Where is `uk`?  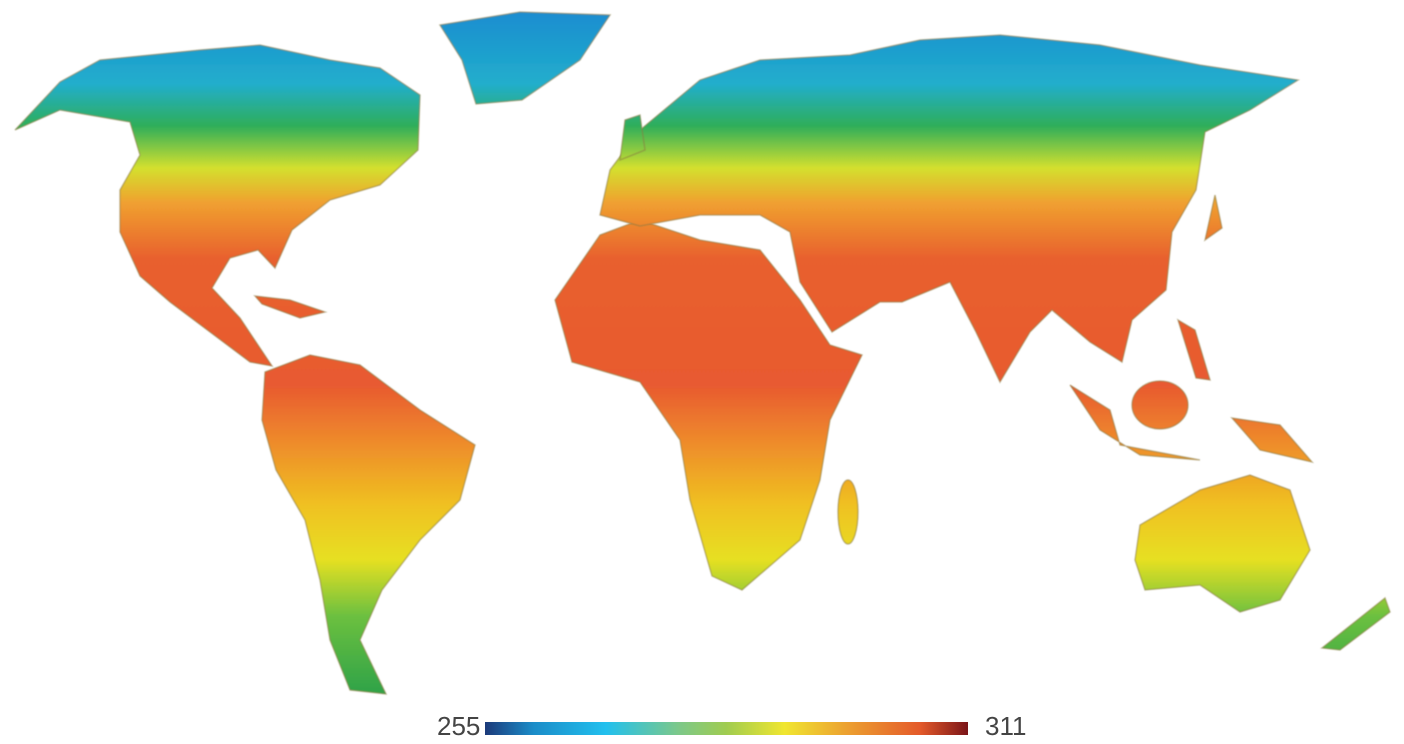
uk is located at coordinates (632, 138).